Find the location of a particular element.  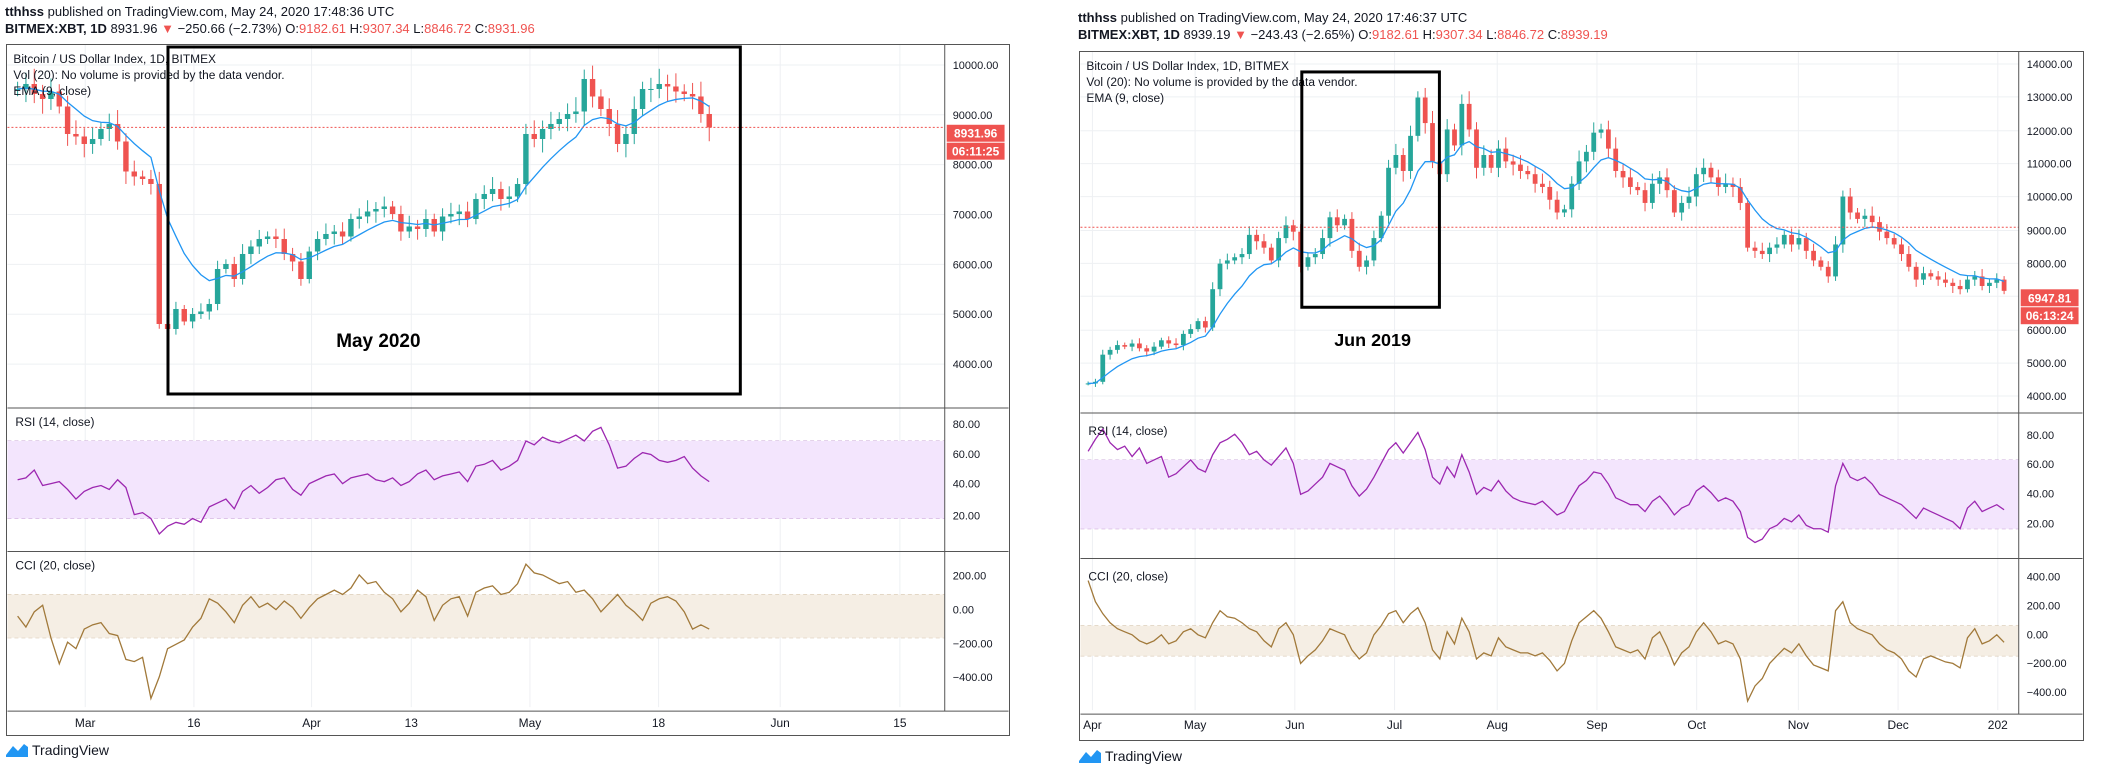

price-tick-label: 10000.00 is located at coordinates (976, 66).